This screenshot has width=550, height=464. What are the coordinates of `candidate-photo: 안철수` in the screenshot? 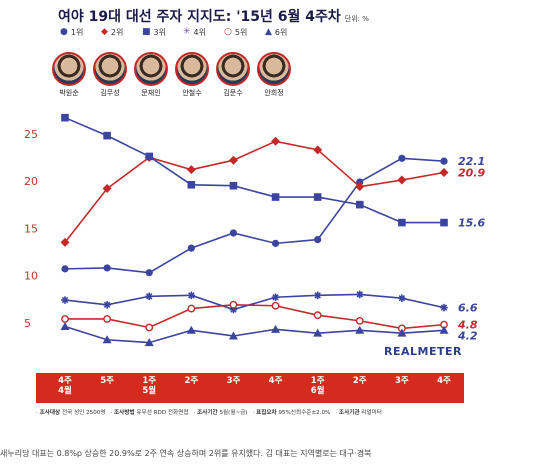 It's located at (192, 75).